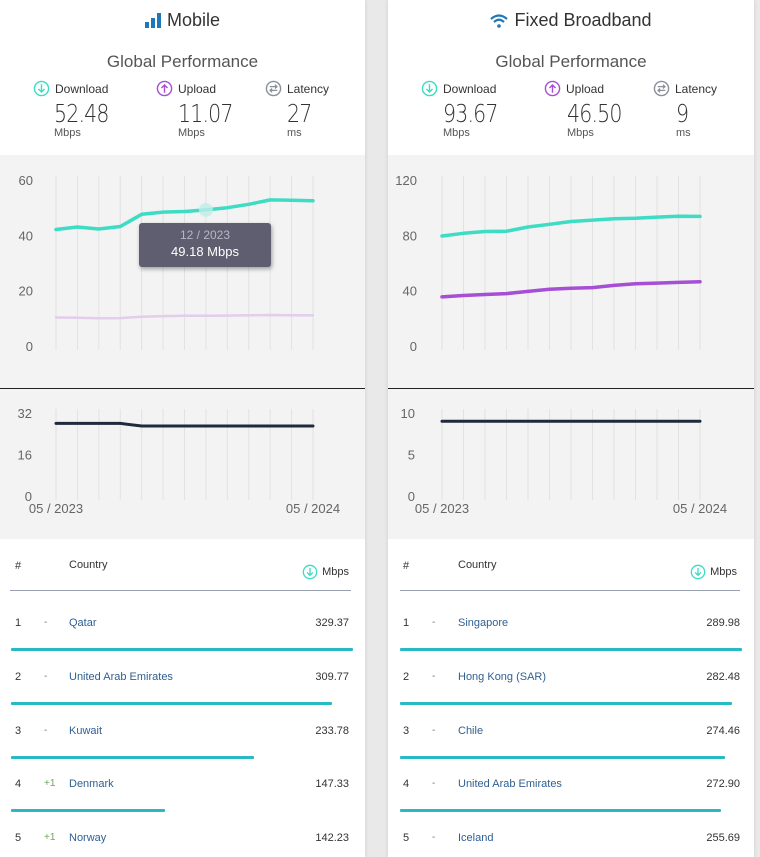 This screenshot has width=760, height=857. What do you see at coordinates (182, 20) in the screenshot?
I see `panel-title: Mobile` at bounding box center [182, 20].